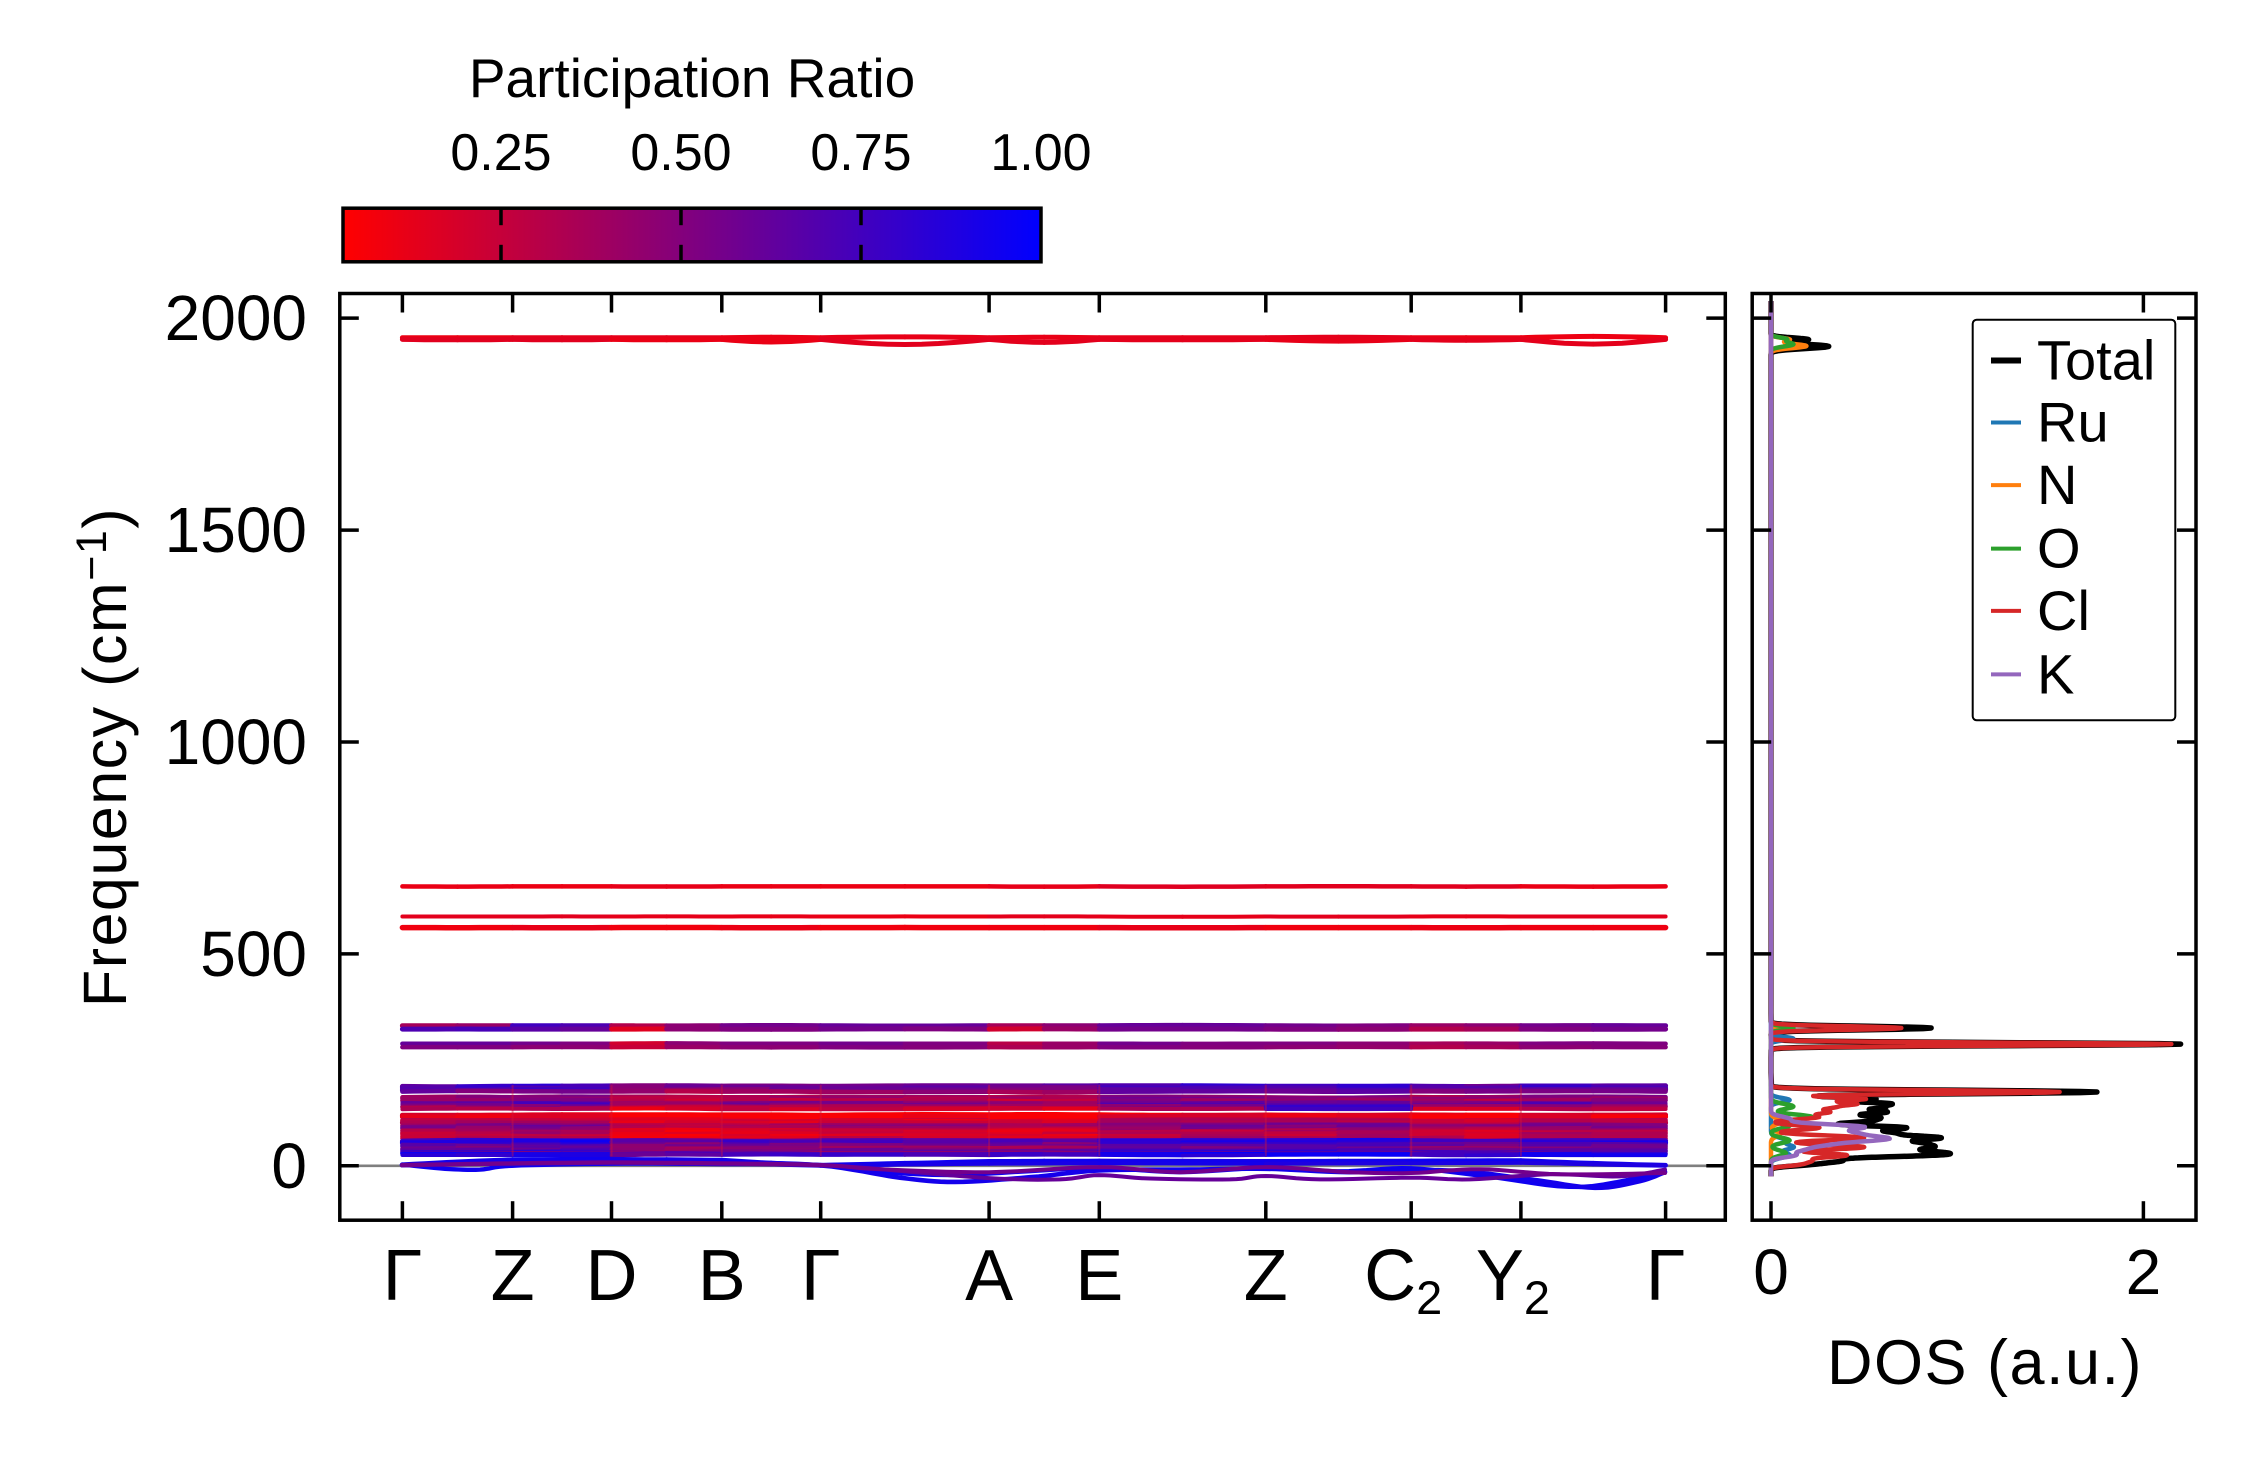  What do you see at coordinates (103, 757) in the screenshot?
I see `svg-text: Frequency (cm−1)` at bounding box center [103, 757].